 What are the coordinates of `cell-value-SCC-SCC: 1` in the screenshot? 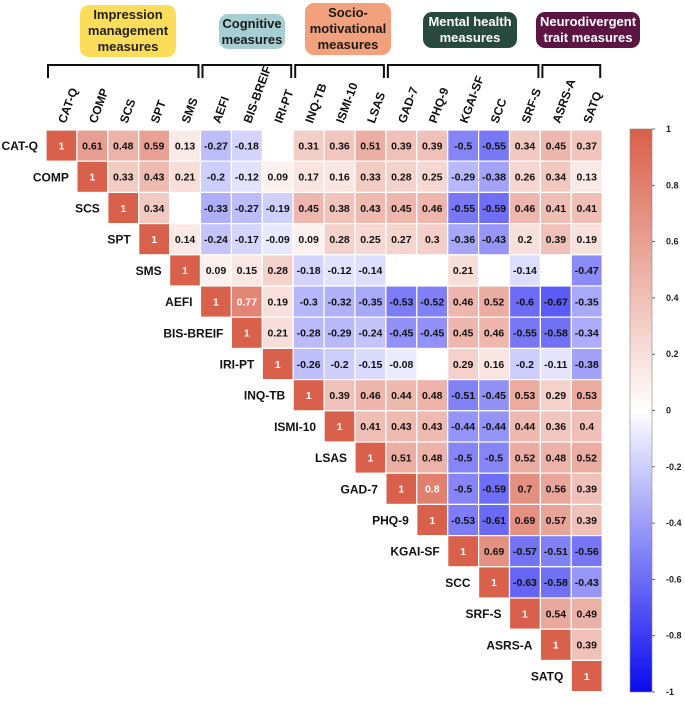 It's located at (494, 583).